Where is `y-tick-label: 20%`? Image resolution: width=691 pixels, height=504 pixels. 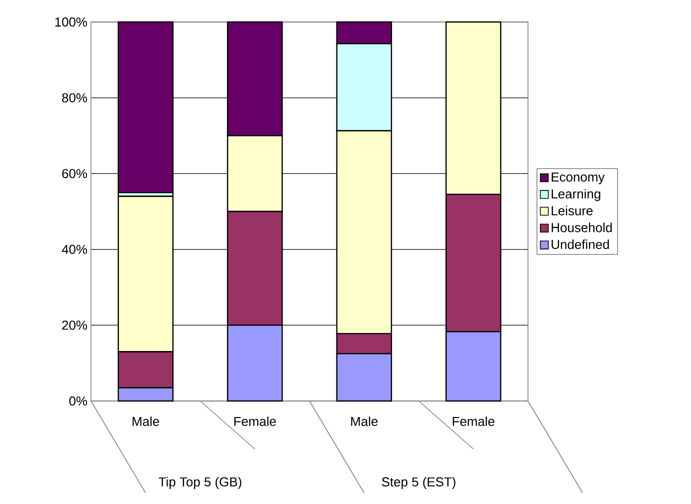 y-tick-label: 20% is located at coordinates (75, 325).